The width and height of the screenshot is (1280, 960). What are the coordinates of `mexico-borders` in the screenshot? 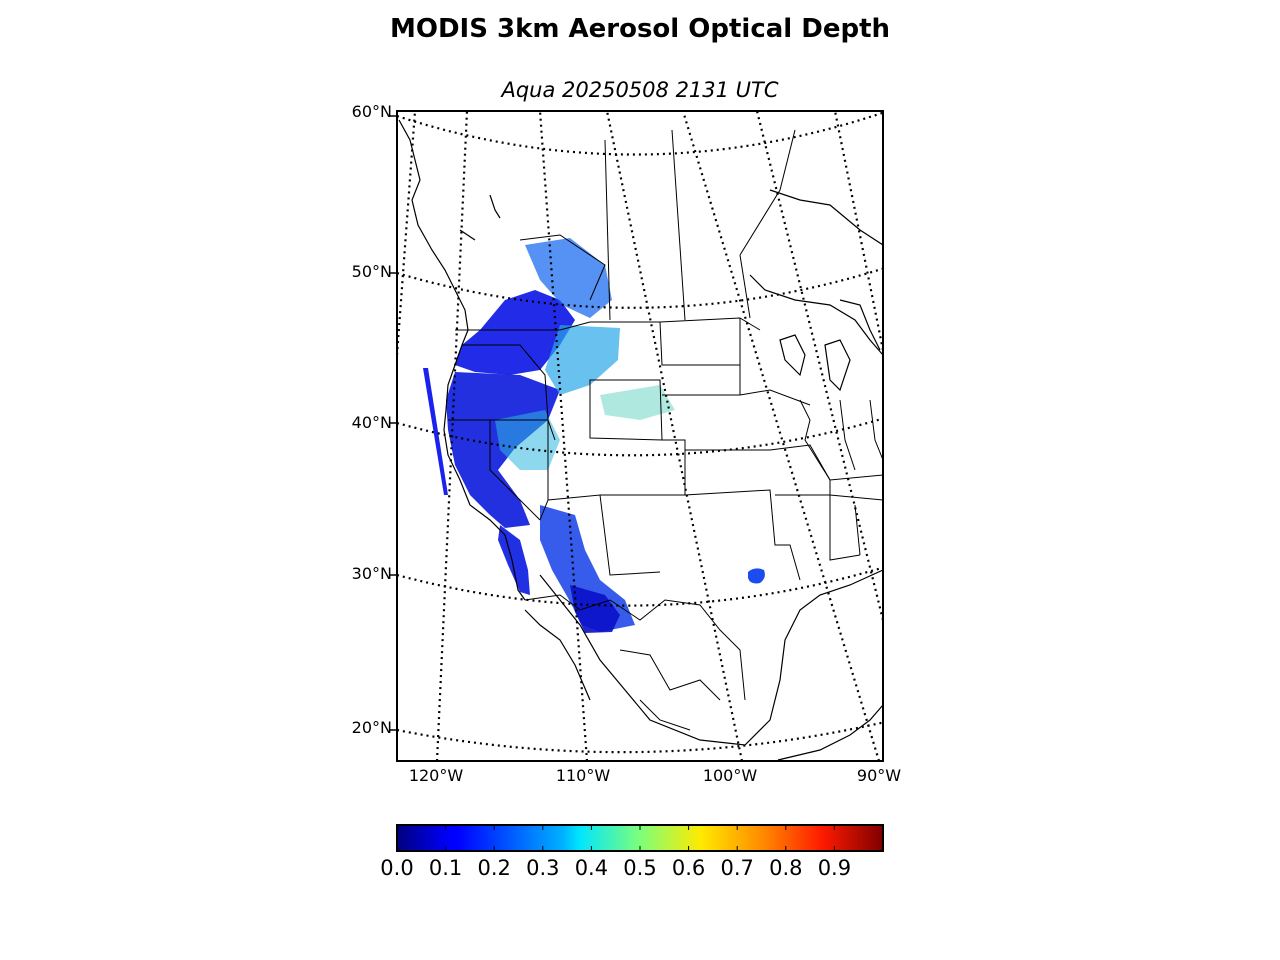 It's located at (635, 662).